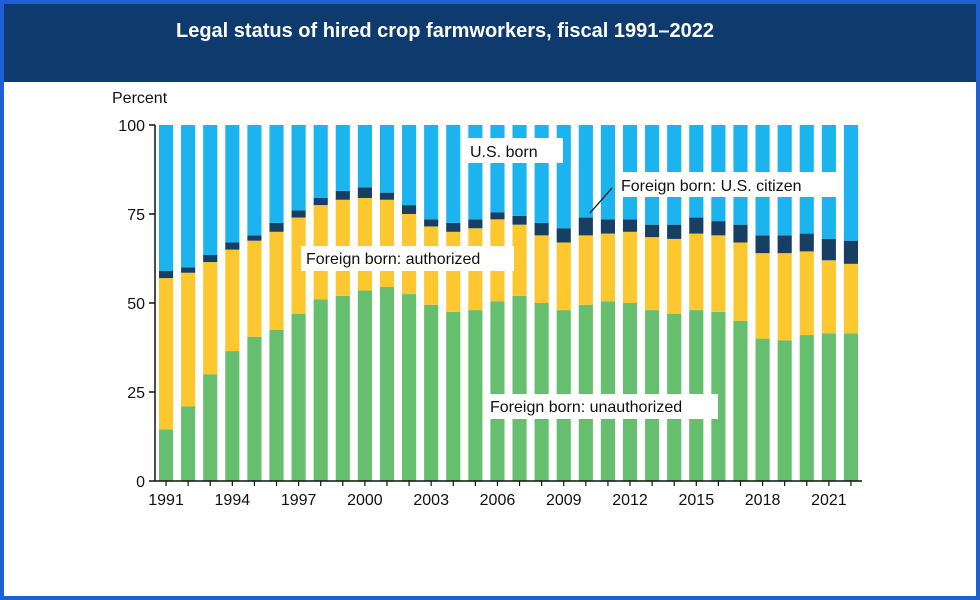 The height and width of the screenshot is (600, 980). What do you see at coordinates (342, 158) in the screenshot?
I see `bar-us-born-1999` at bounding box center [342, 158].